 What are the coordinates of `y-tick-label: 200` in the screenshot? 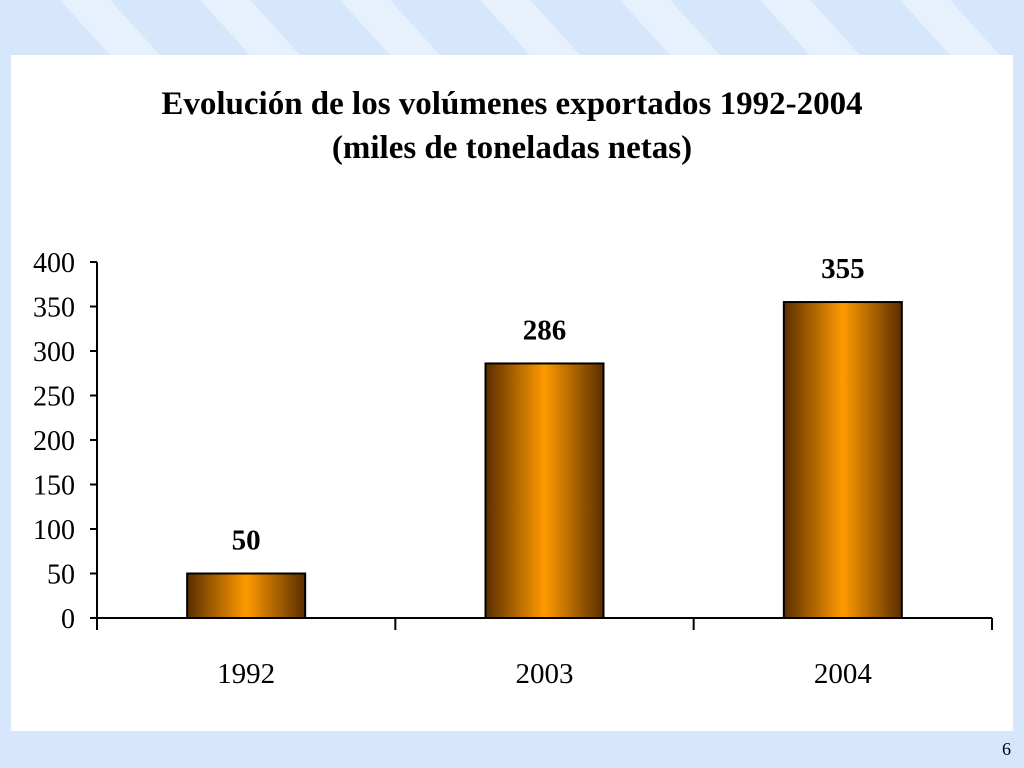 It's located at (54, 441).